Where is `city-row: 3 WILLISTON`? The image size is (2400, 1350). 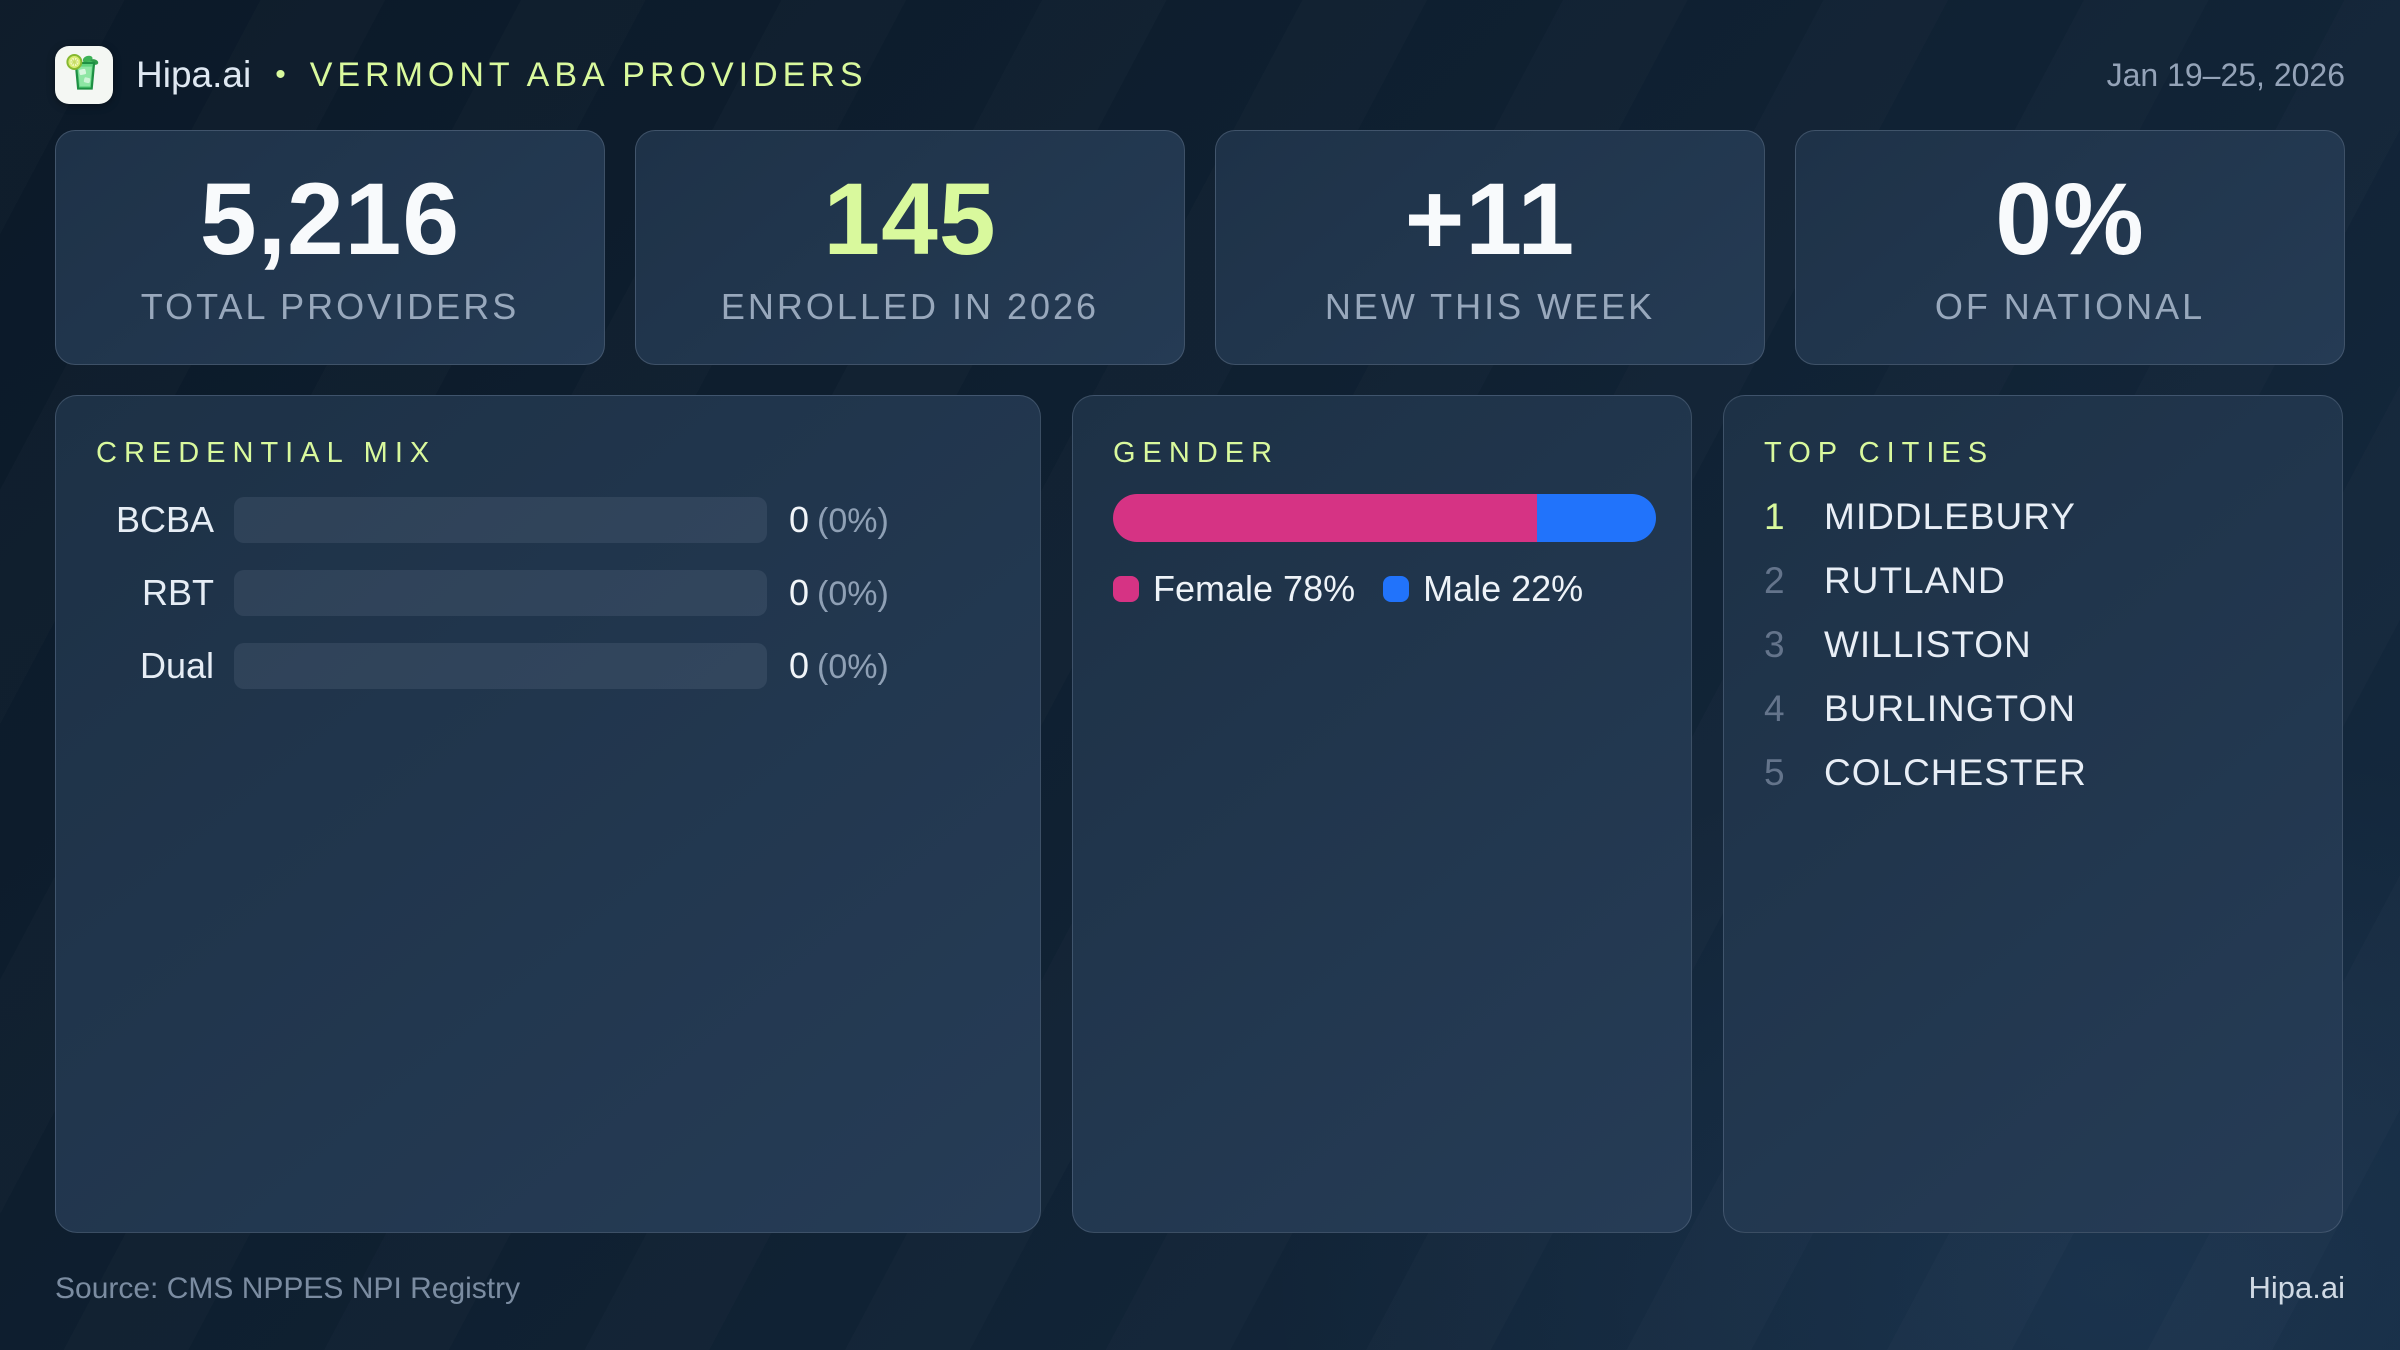
city-row: 3 WILLISTON is located at coordinates (2033, 645).